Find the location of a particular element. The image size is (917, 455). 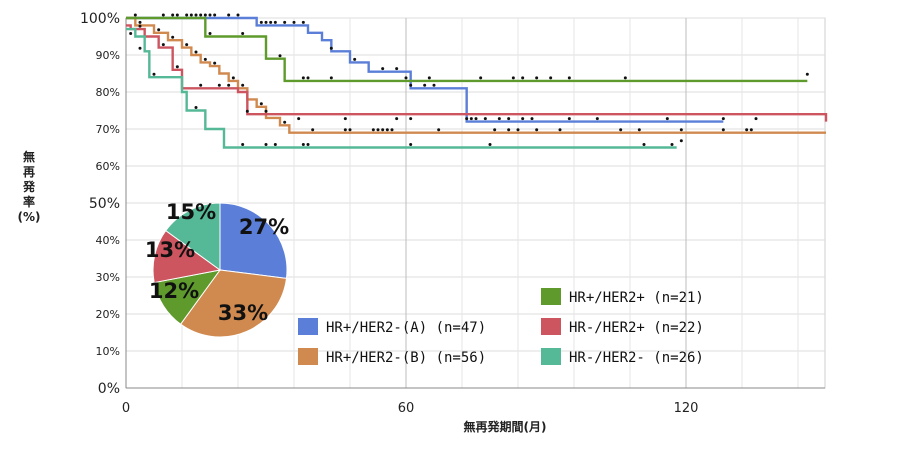

y-tick-label: 60% is located at coordinates (108, 166).